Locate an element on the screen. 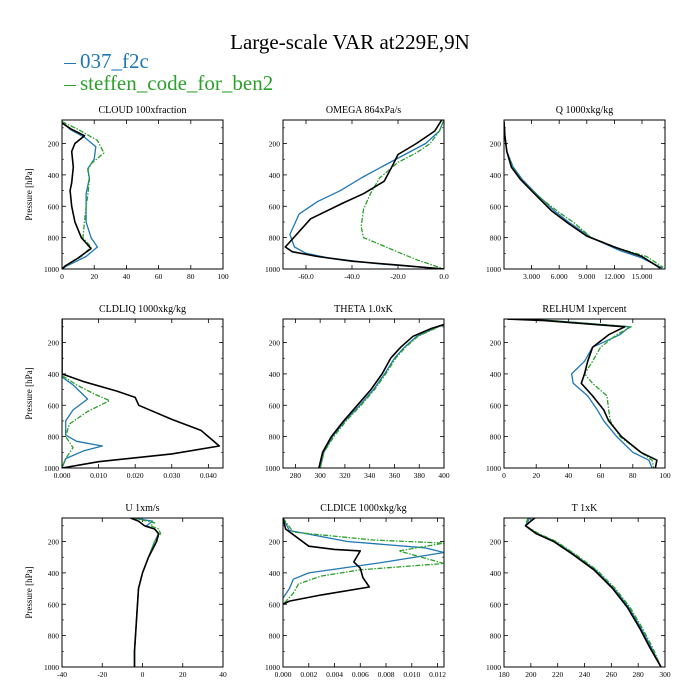 The height and width of the screenshot is (700, 700). x-tick-label: 0.040 is located at coordinates (208, 475).